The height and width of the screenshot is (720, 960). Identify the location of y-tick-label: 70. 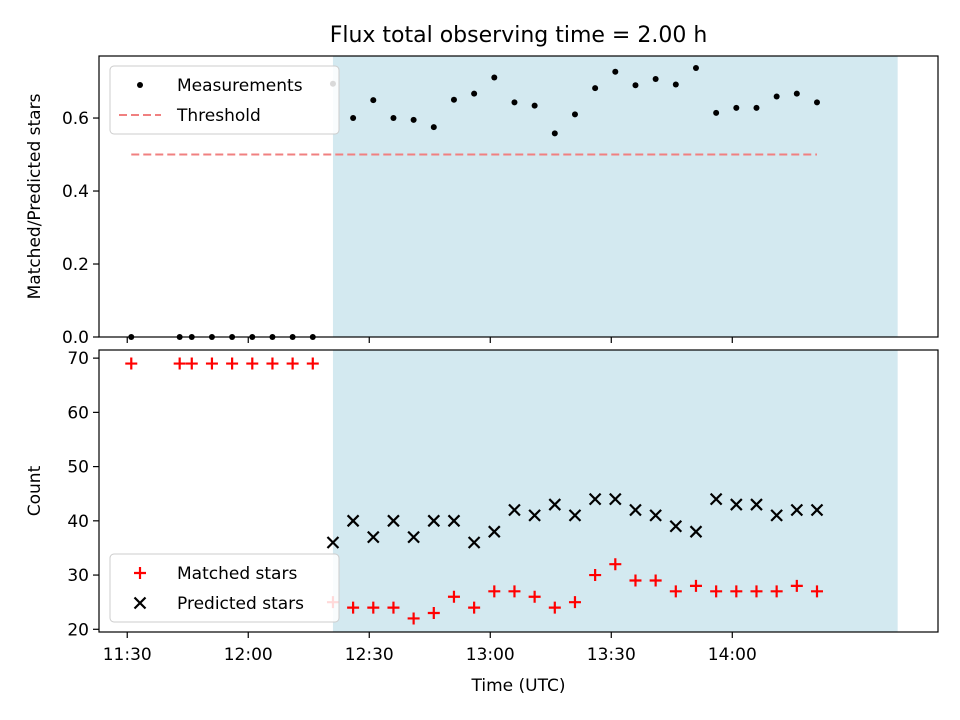
(78, 359).